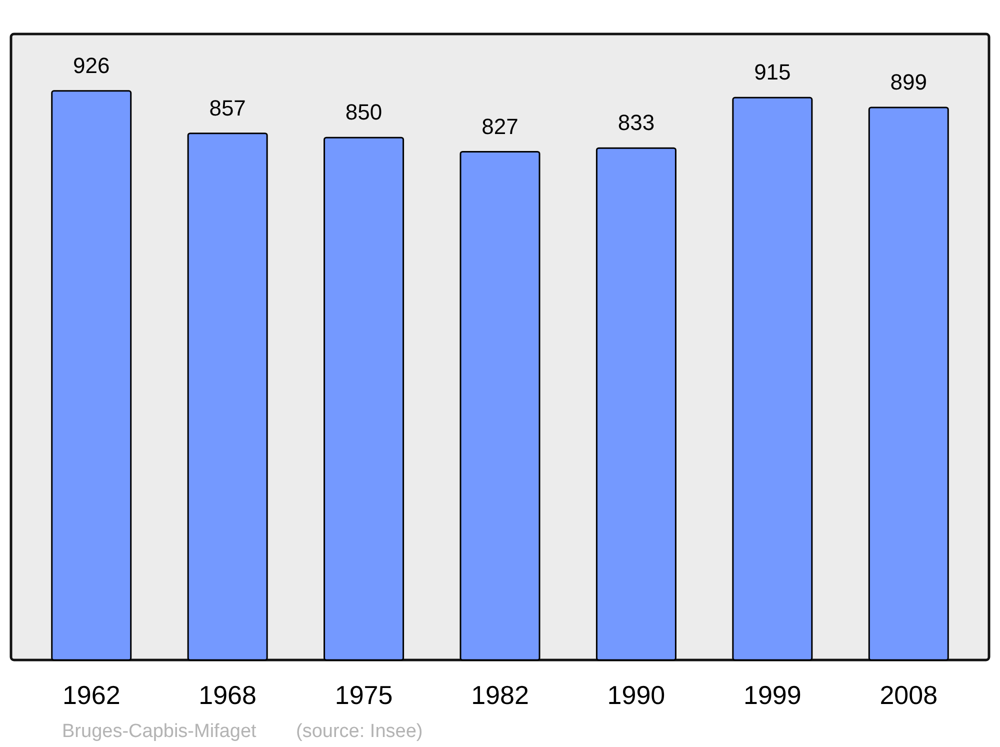 The image size is (1000, 747). Describe the element at coordinates (908, 82) in the screenshot. I see `data-label: 899` at that location.